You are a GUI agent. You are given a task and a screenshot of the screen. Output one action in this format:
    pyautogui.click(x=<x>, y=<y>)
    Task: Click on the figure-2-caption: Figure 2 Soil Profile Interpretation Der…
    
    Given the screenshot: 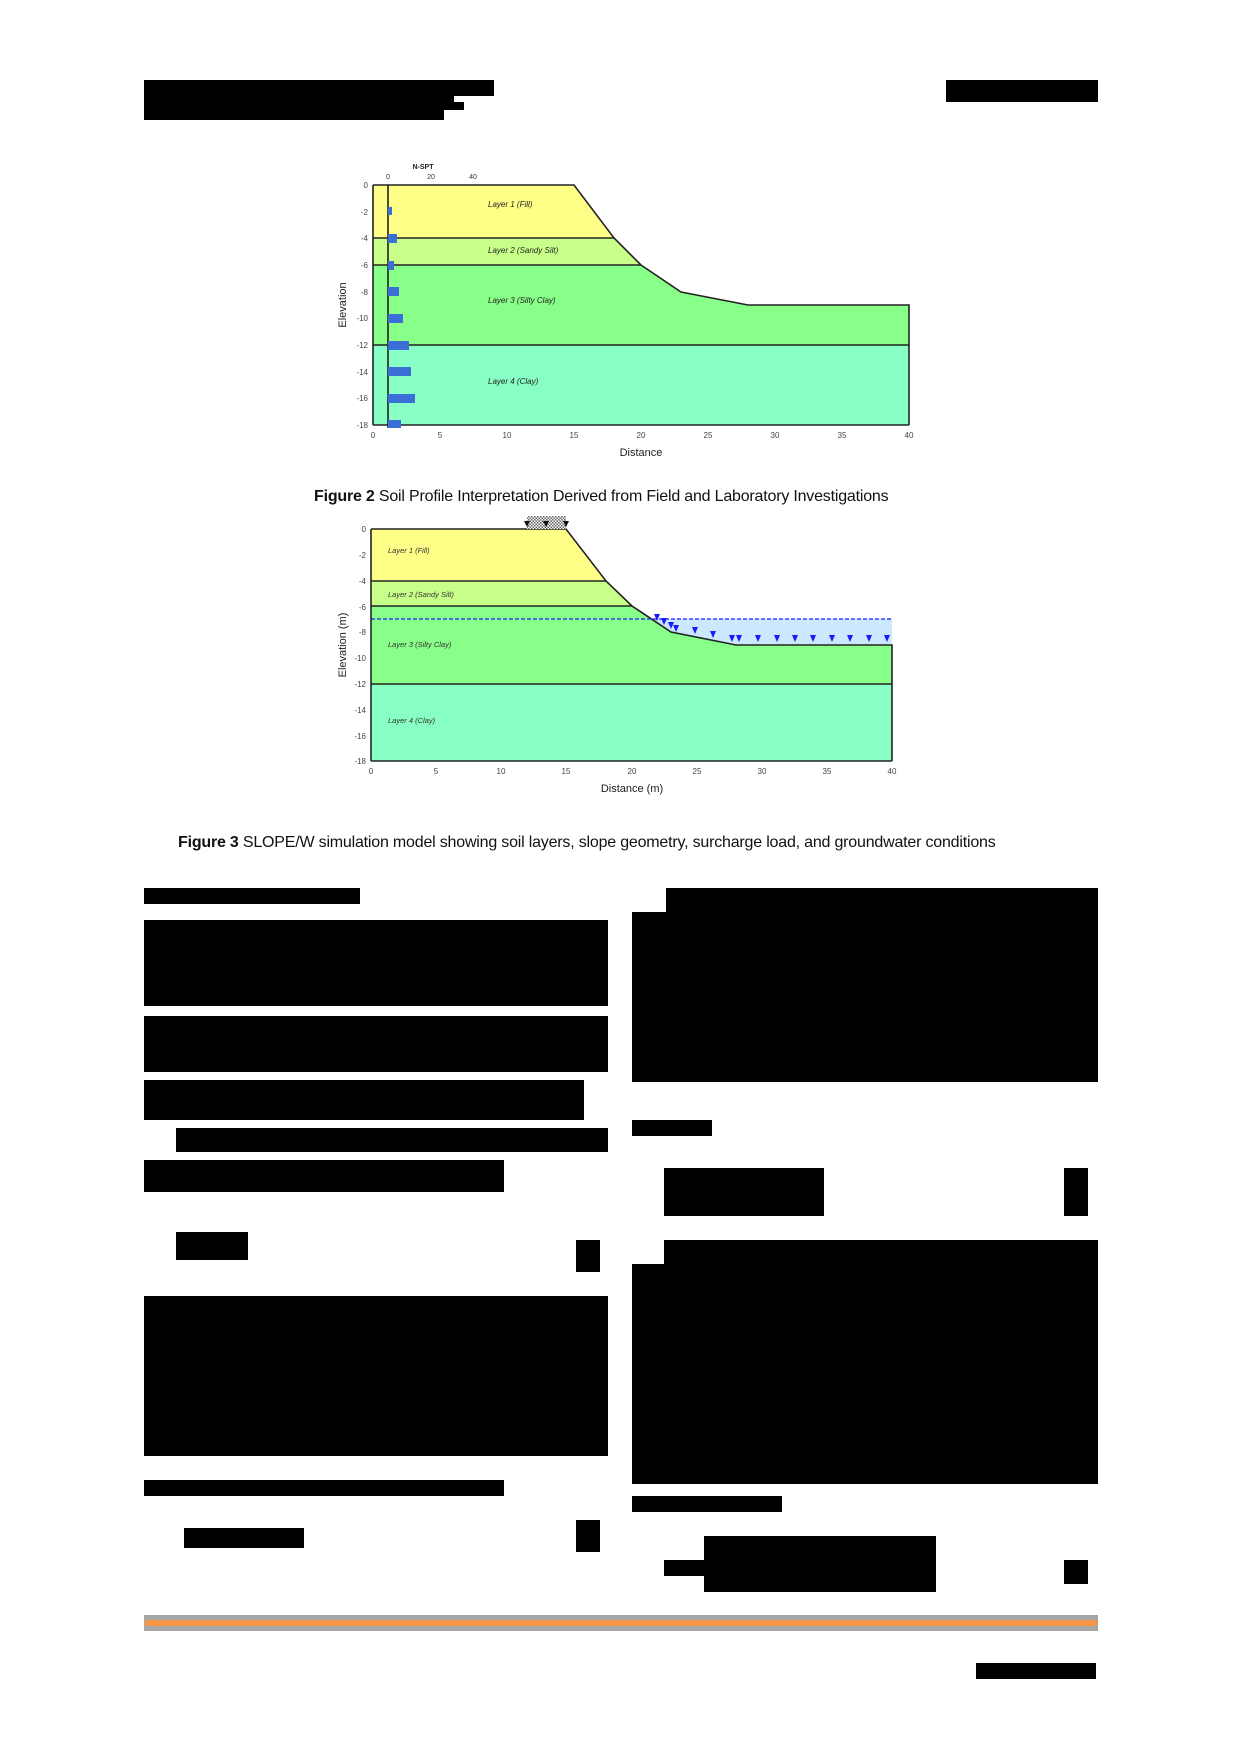 What is the action you would take?
    pyautogui.click(x=601, y=497)
    